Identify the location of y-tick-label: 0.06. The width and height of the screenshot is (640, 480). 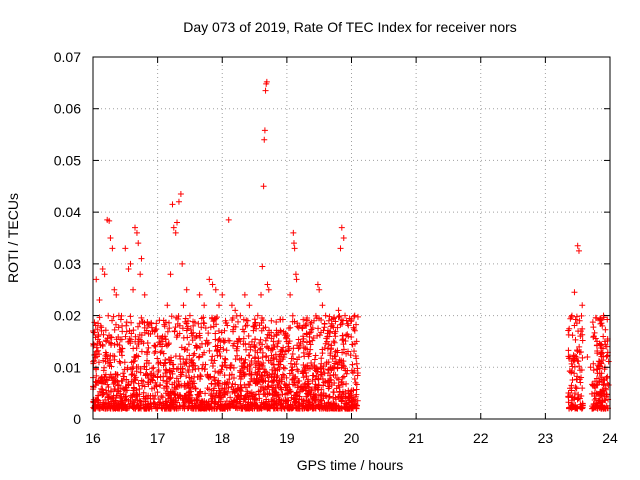
(67, 109).